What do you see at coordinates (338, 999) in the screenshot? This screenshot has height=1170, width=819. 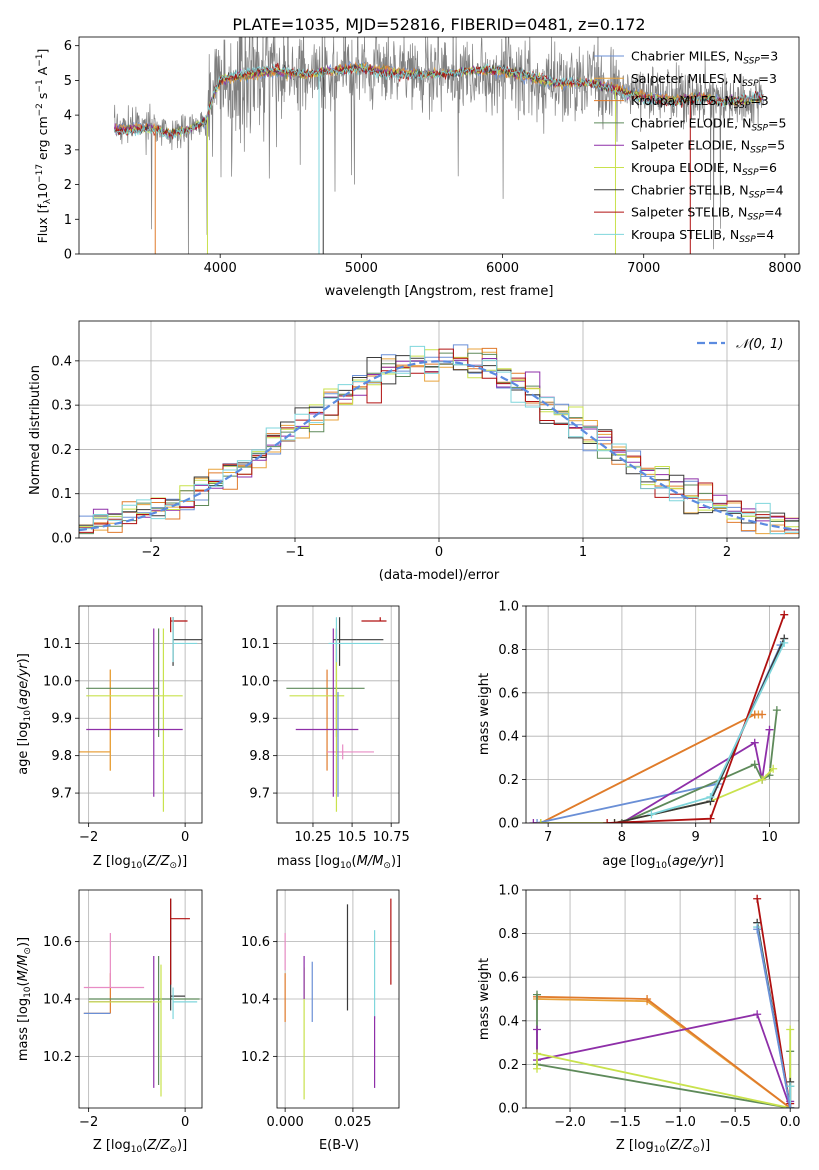 I see `mass_vs_EBV-points` at bounding box center [338, 999].